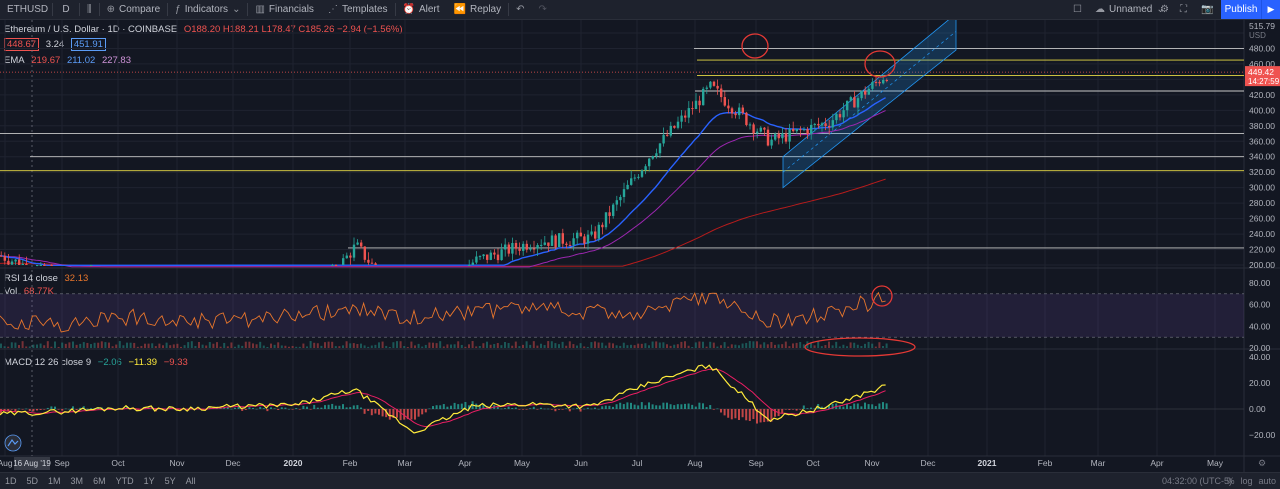 This screenshot has height=489, width=1280. Describe the element at coordinates (54, 481) in the screenshot. I see `range-button-1m: 1M` at that location.